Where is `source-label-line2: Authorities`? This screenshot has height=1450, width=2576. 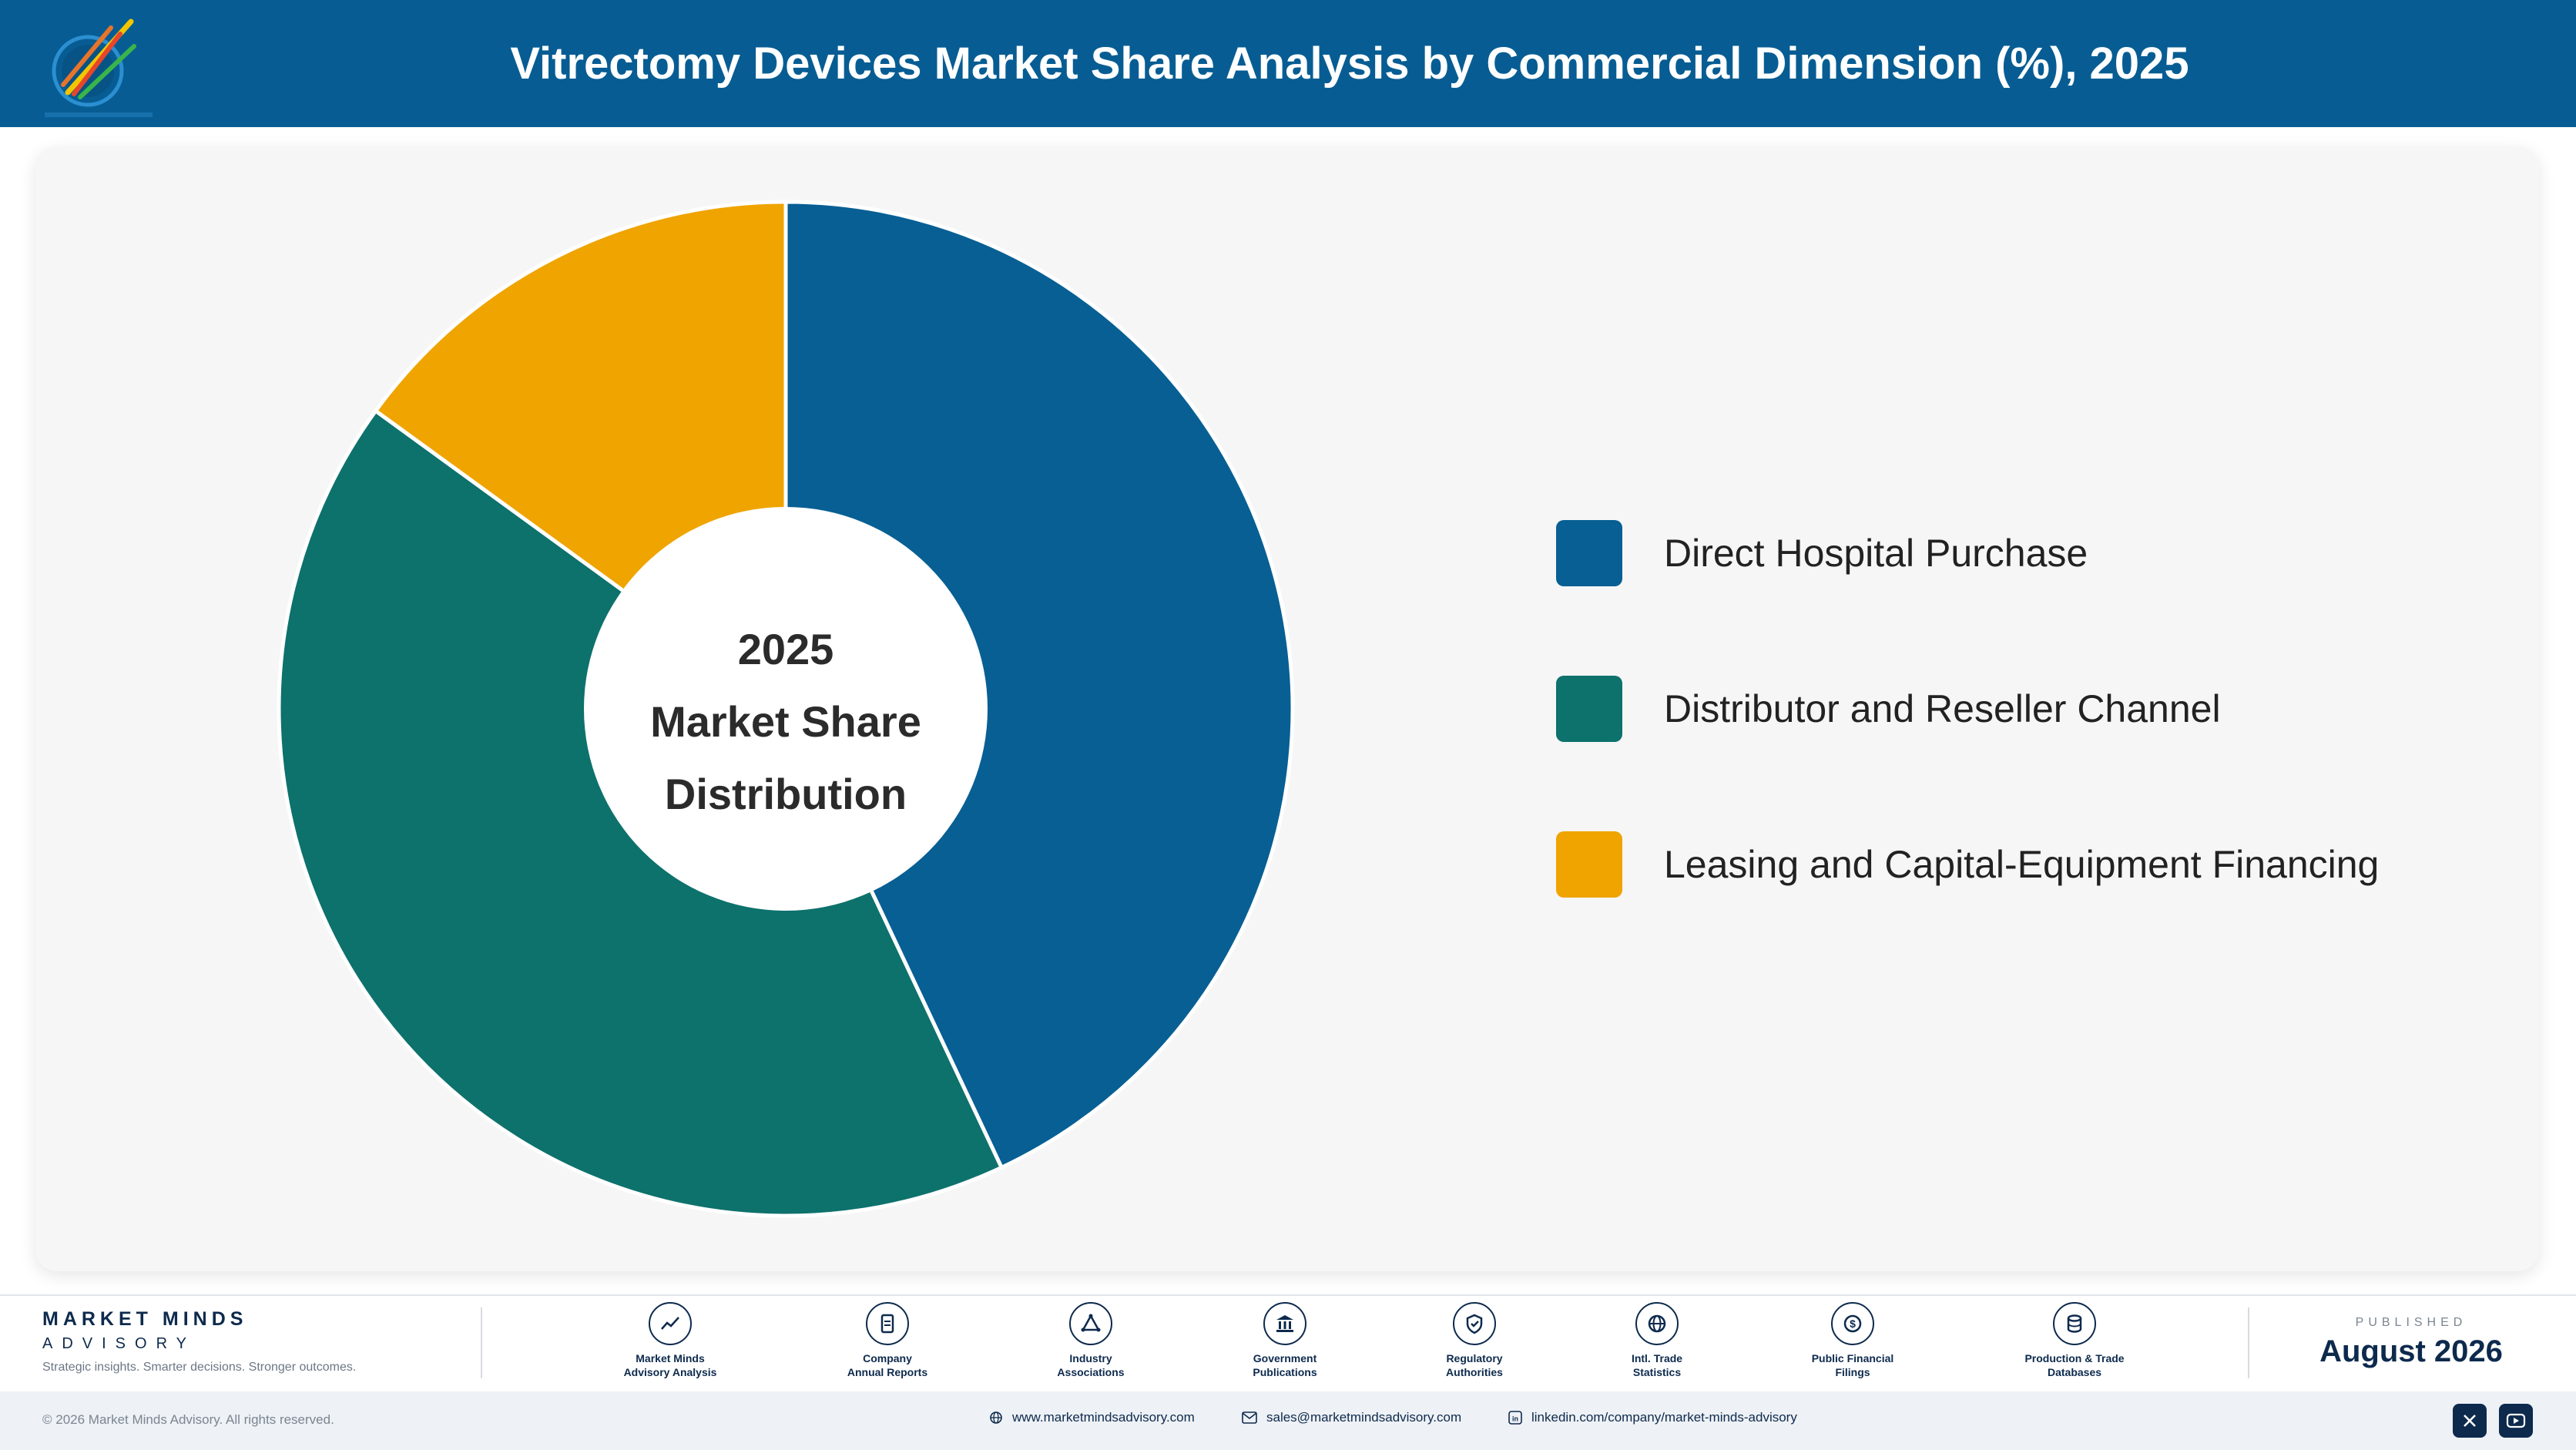 source-label-line2: Authorities is located at coordinates (1474, 1372).